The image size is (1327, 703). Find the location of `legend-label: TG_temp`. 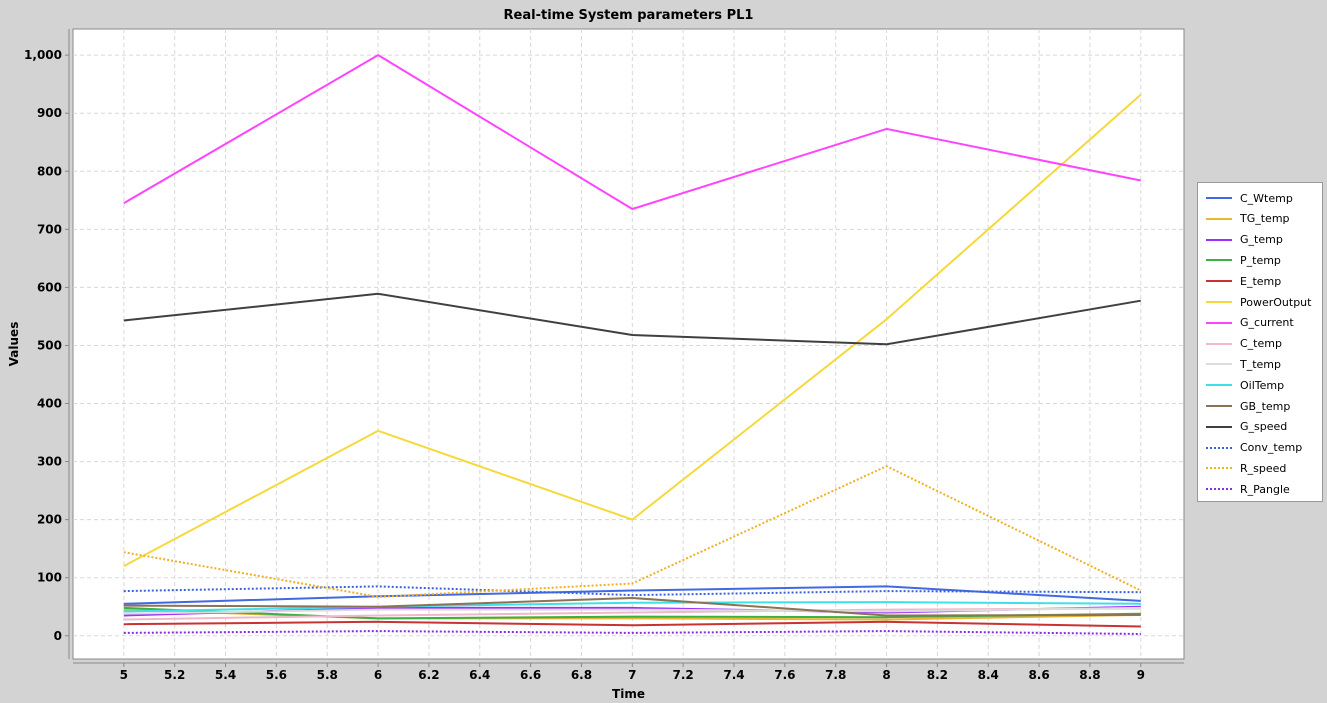

legend-label: TG_temp is located at coordinates (1265, 219).